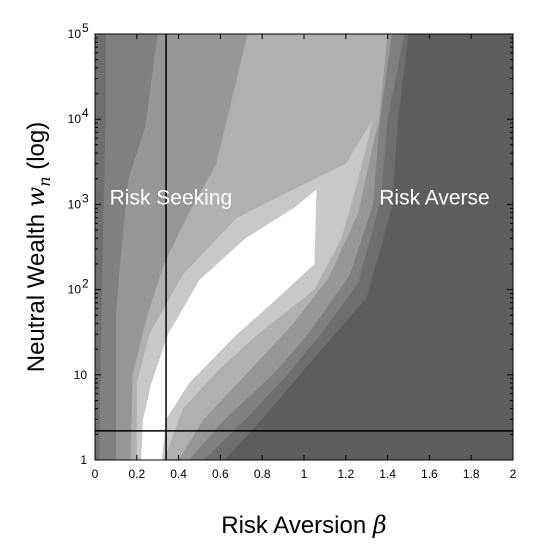 This screenshot has width=541, height=550. Describe the element at coordinates (171, 197) in the screenshot. I see `region-label: Risk Seeking` at that location.